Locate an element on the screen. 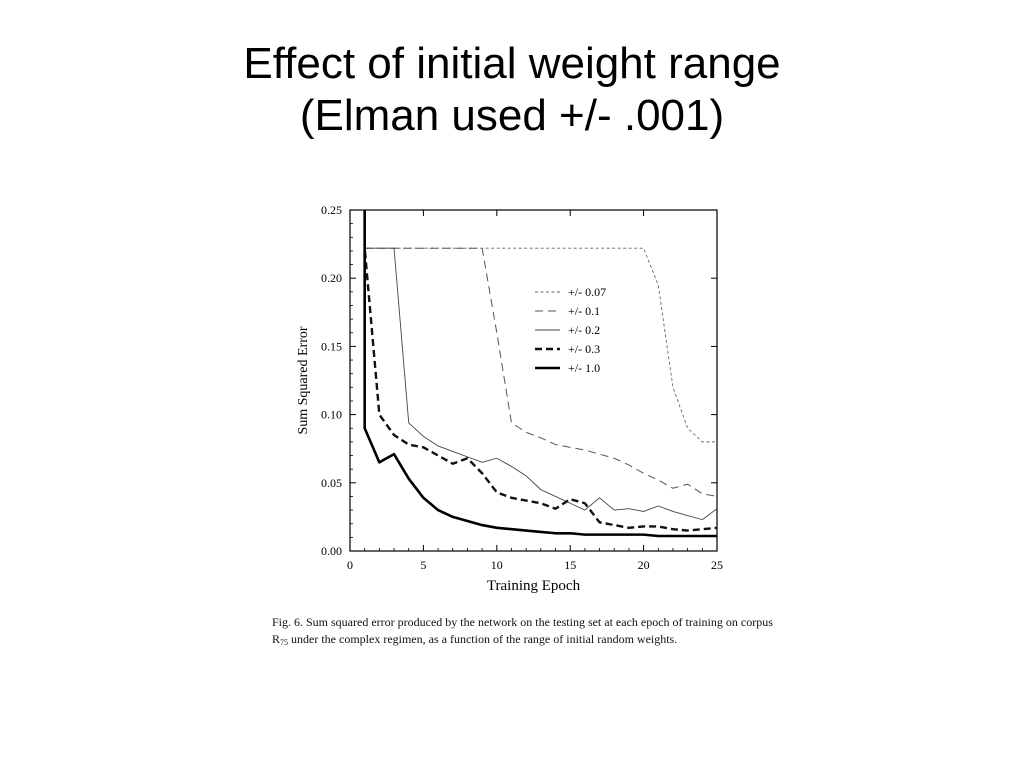 This screenshot has height=768, width=1024. legend-label: +/- 0.3 is located at coordinates (584, 349).